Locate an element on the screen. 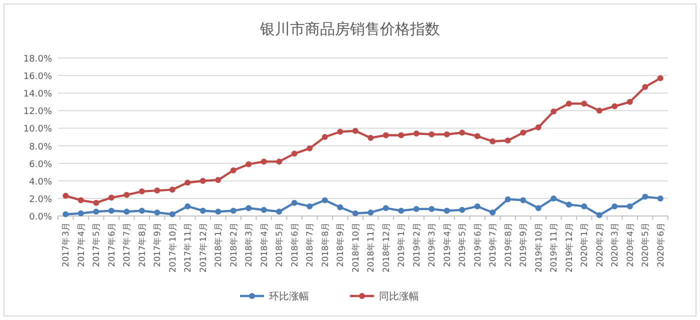  x-tick-label: 2017年8月 is located at coordinates (142, 245).